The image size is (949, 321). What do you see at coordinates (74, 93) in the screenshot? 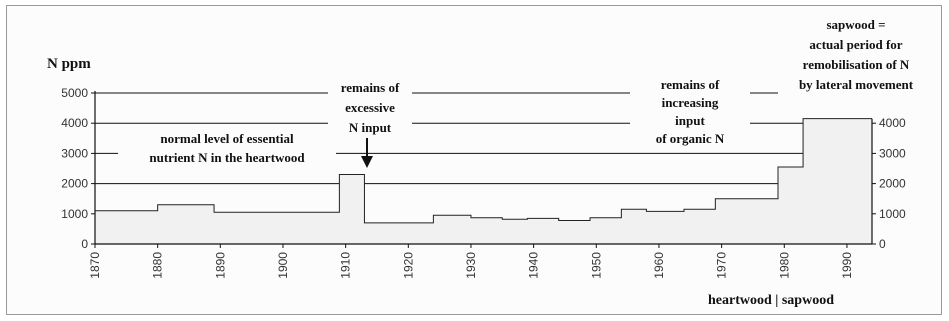
I see `y-tick-label: 5000` at bounding box center [74, 93].